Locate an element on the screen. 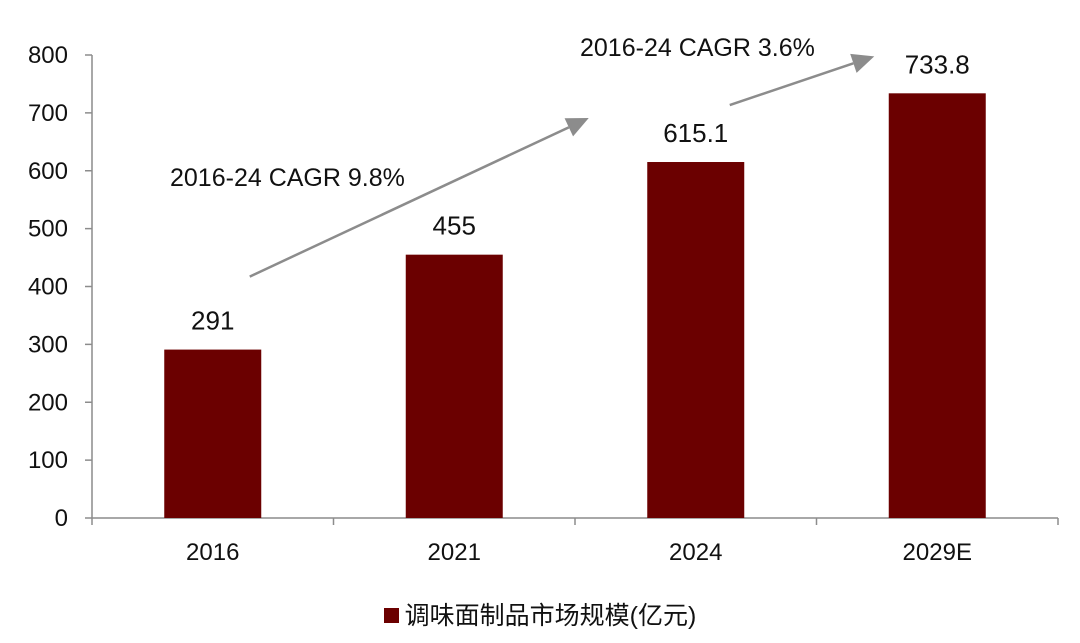 The height and width of the screenshot is (643, 1080). y-tick-label: 100 is located at coordinates (48, 460).